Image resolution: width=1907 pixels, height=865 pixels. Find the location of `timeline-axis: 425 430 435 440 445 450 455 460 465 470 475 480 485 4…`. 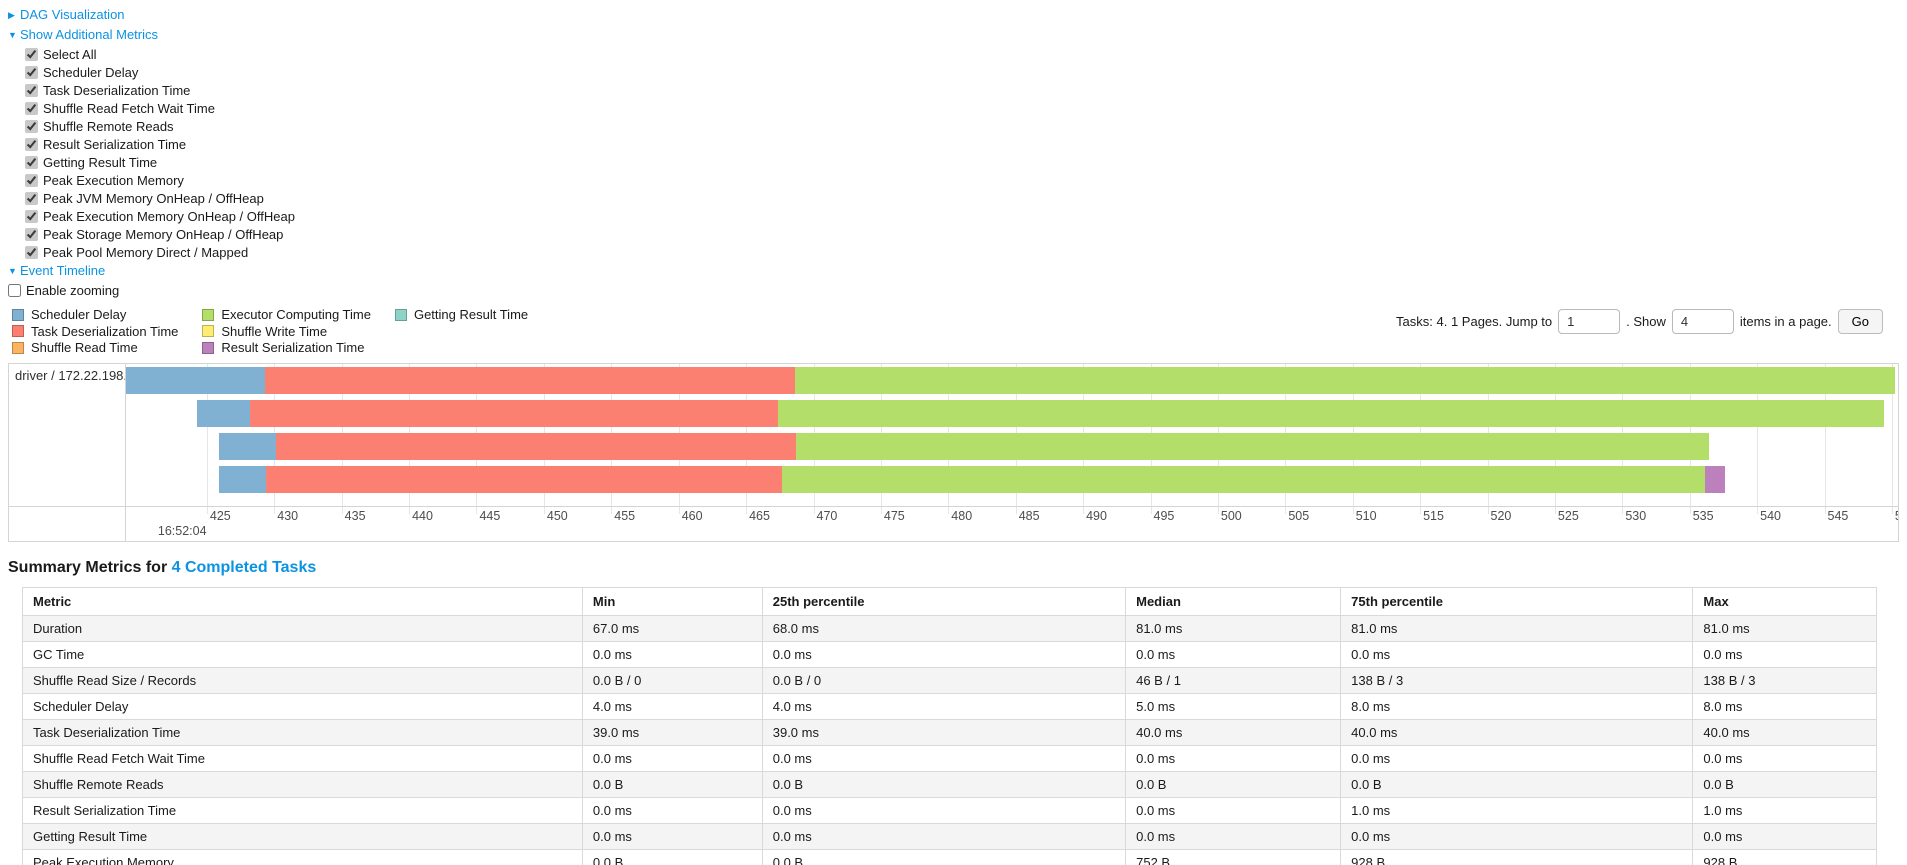

timeline-axis: 425 430 435 440 445 450 455 460 465 470 475 480 485 4… is located at coordinates (1012, 523).